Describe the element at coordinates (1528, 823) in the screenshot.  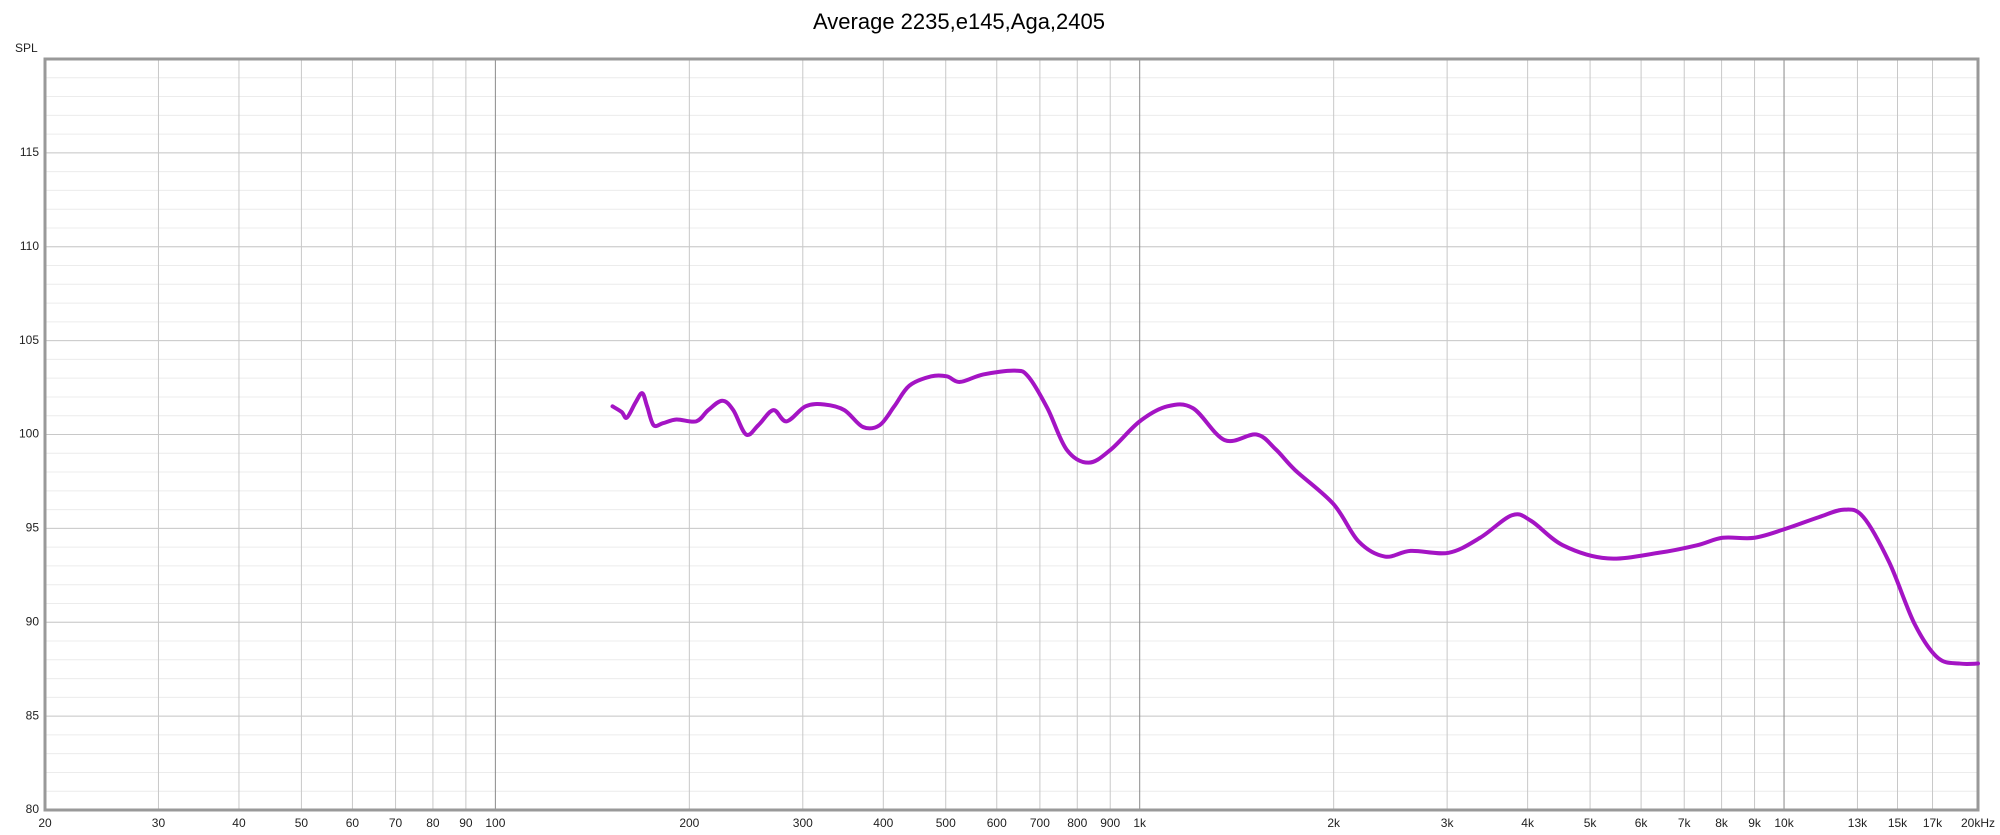
I see `x-tick-label: 4k` at that location.